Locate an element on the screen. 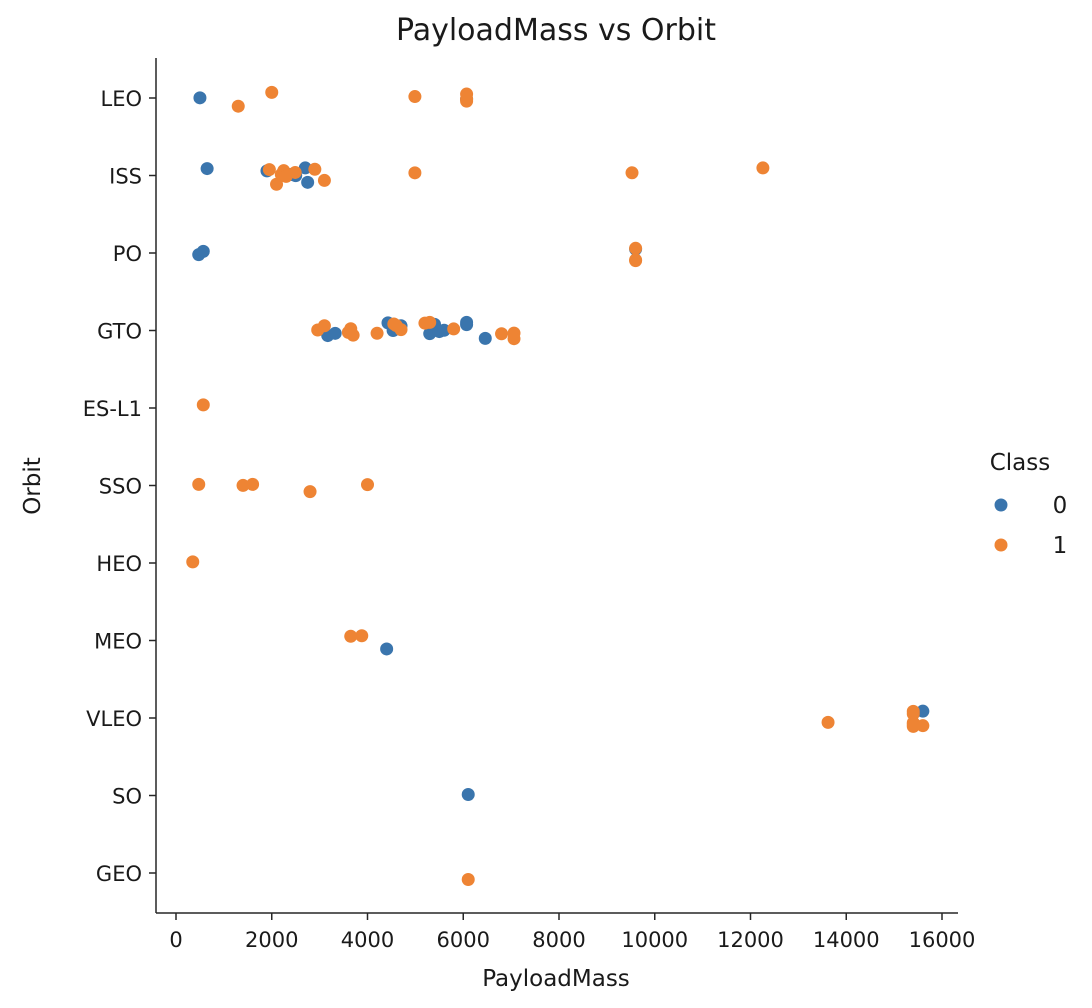 This screenshot has height=1008, width=1092. legend-label-0: 0 is located at coordinates (1060, 506).